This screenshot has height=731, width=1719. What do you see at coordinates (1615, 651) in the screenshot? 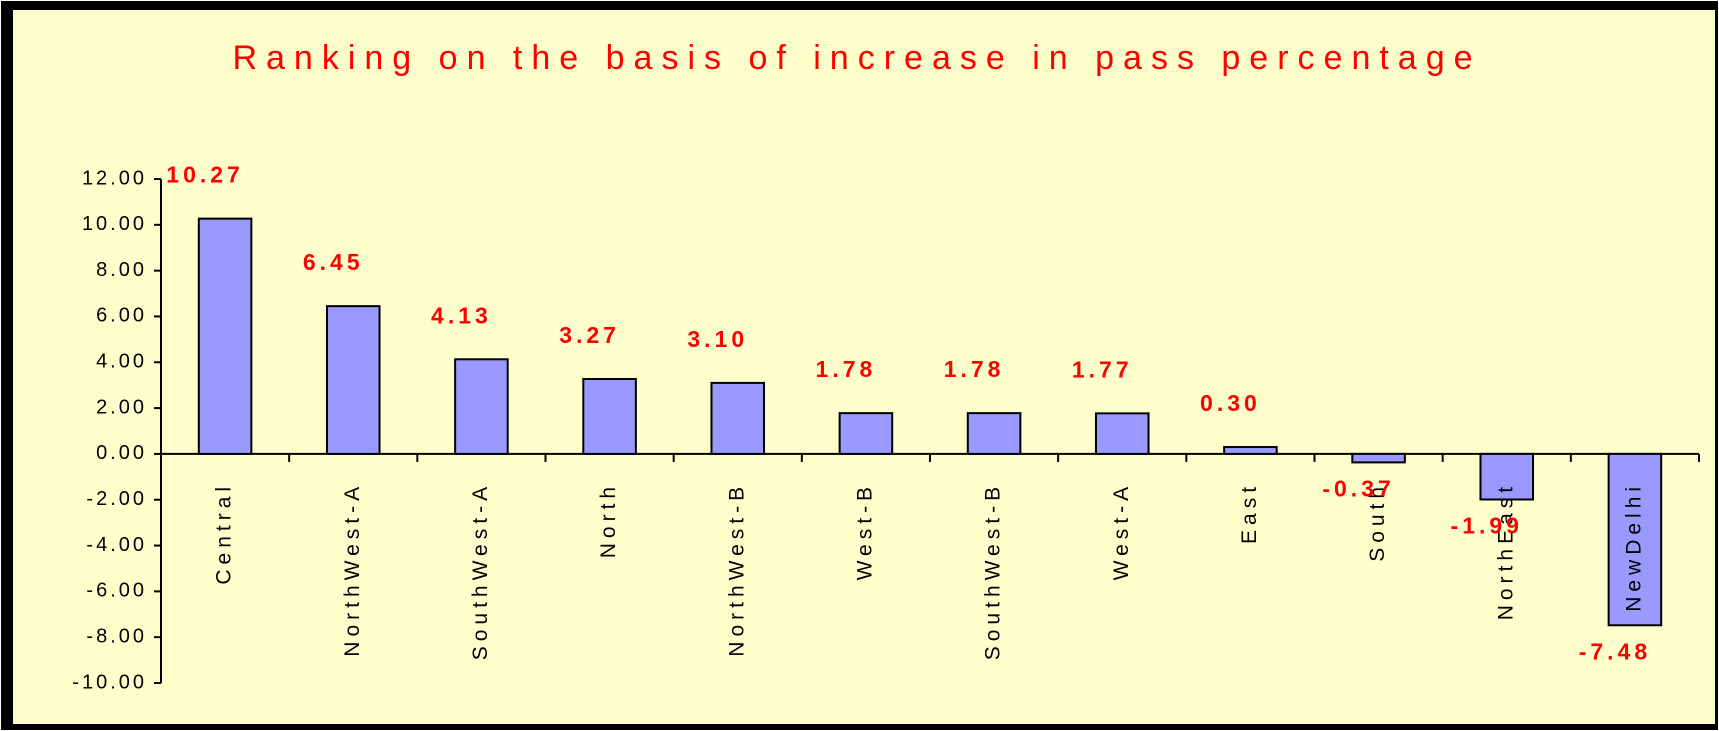
I see `value-label: -7.48` at bounding box center [1615, 651].